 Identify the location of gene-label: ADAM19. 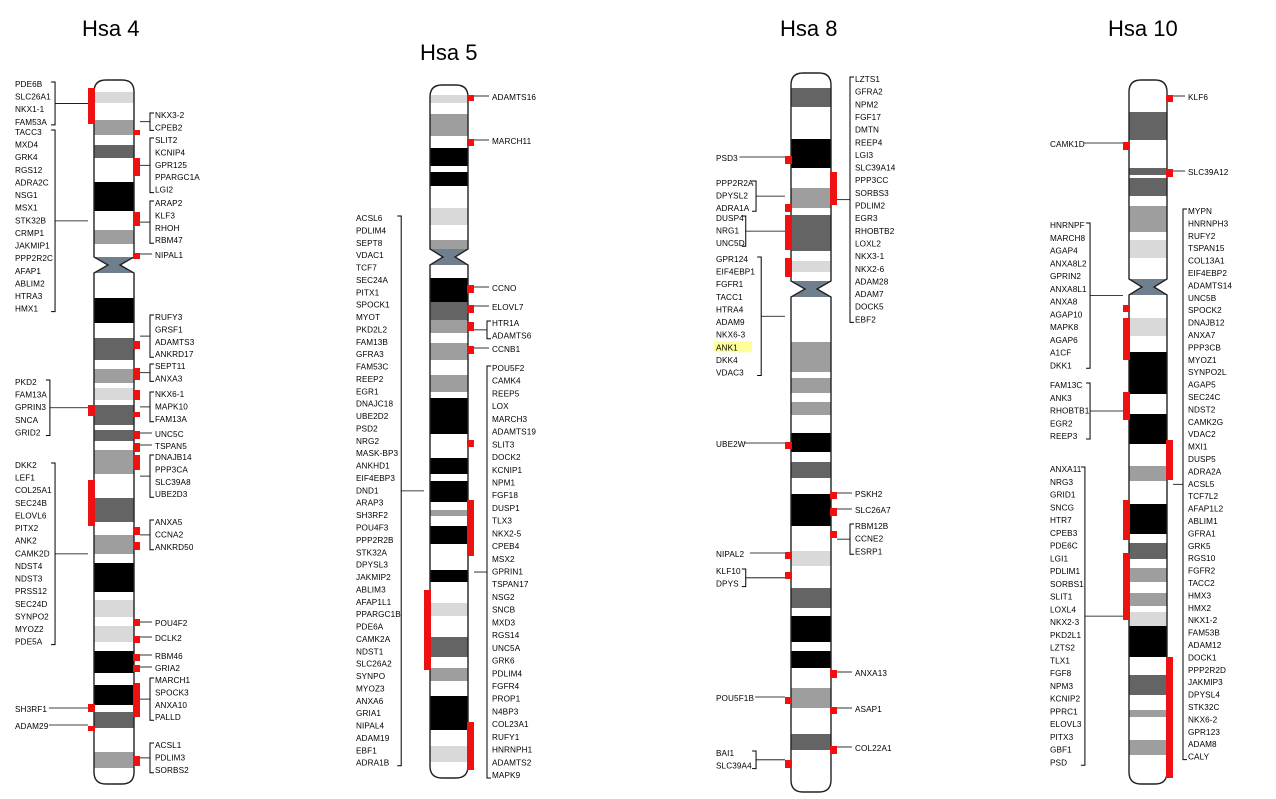
(373, 738).